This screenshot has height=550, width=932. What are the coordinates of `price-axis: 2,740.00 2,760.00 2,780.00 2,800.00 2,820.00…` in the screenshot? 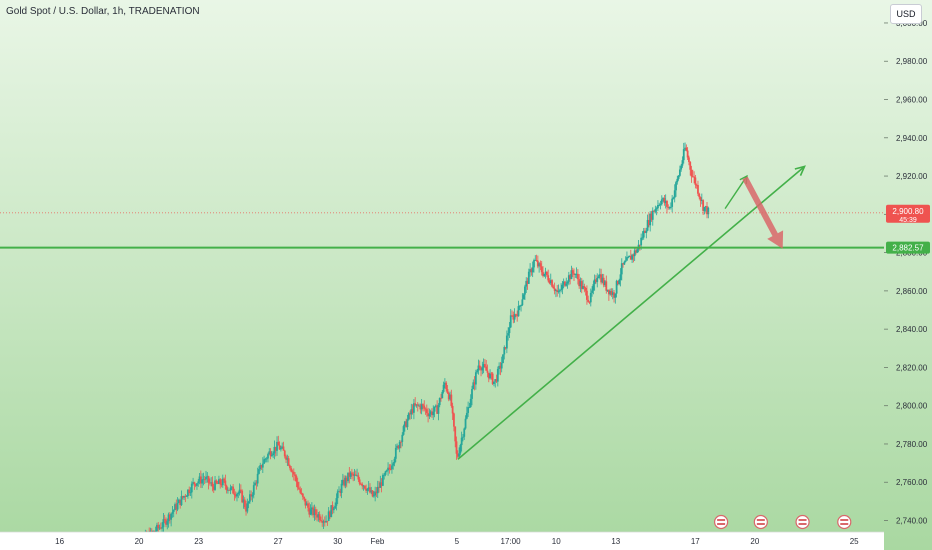 It's located at (908, 275).